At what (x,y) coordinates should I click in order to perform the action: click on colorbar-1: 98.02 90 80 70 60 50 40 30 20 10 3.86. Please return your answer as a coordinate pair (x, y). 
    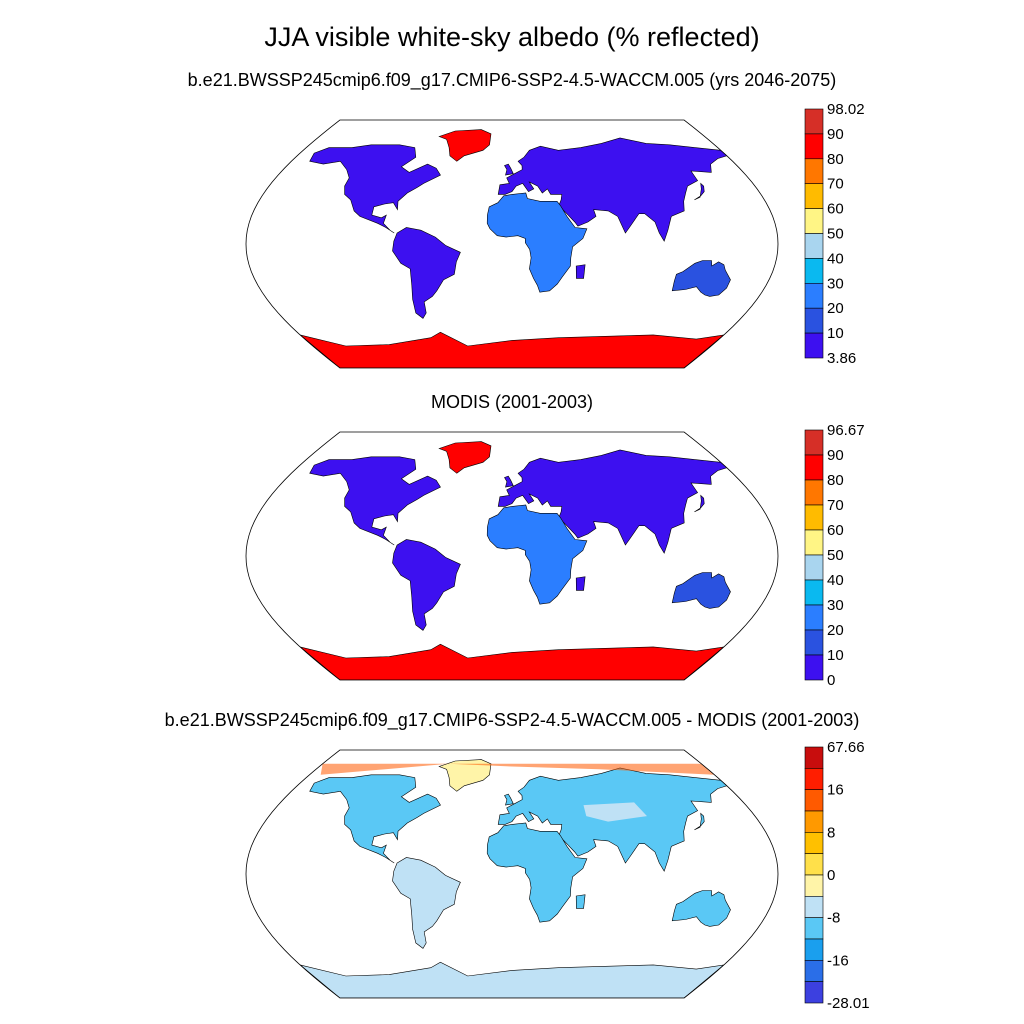
    Looking at the image, I should click on (834, 234).